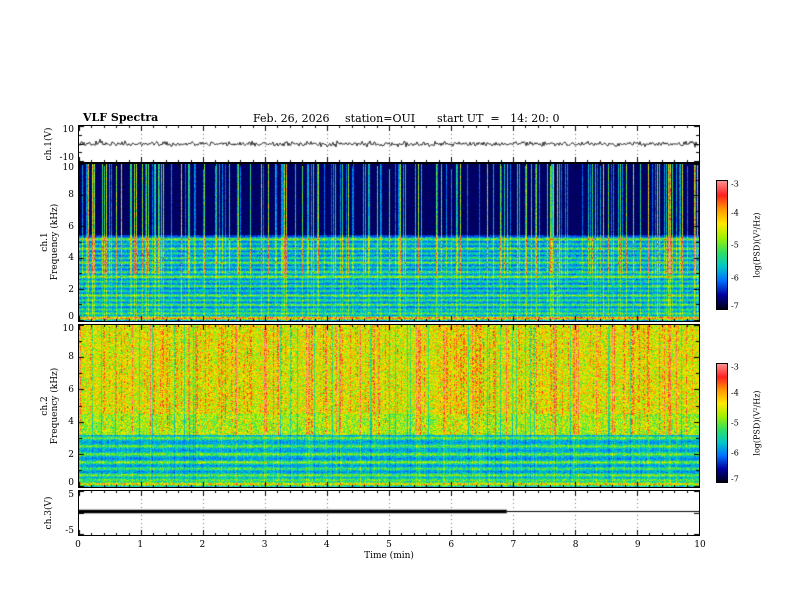 Image resolution: width=792 pixels, height=612 pixels. What do you see at coordinates (45, 406) in the screenshot?
I see `ch2-frequency-axis-label-line1: ch.2` at bounding box center [45, 406].